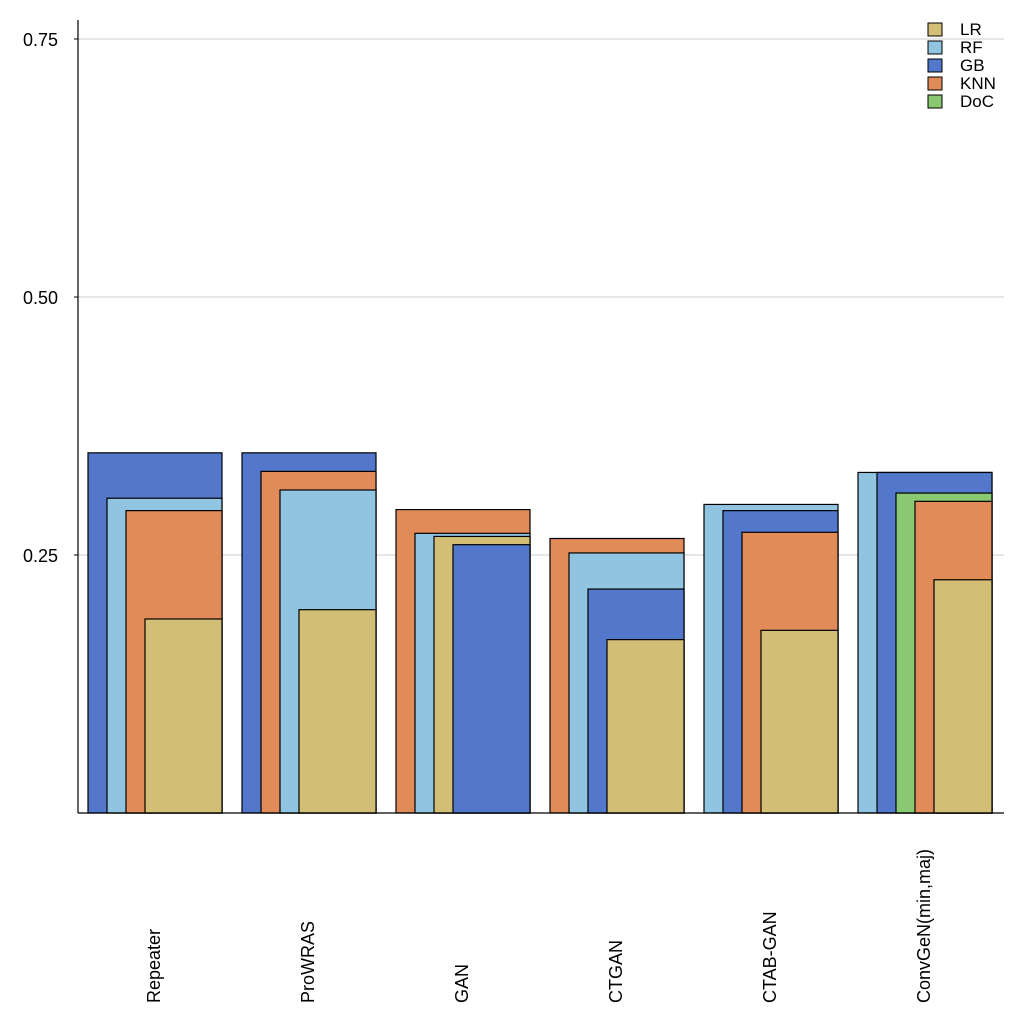 The width and height of the screenshot is (1024, 1024). Describe the element at coordinates (770, 957) in the screenshot. I see `x-tick-label: CTAB-GAN` at that location.